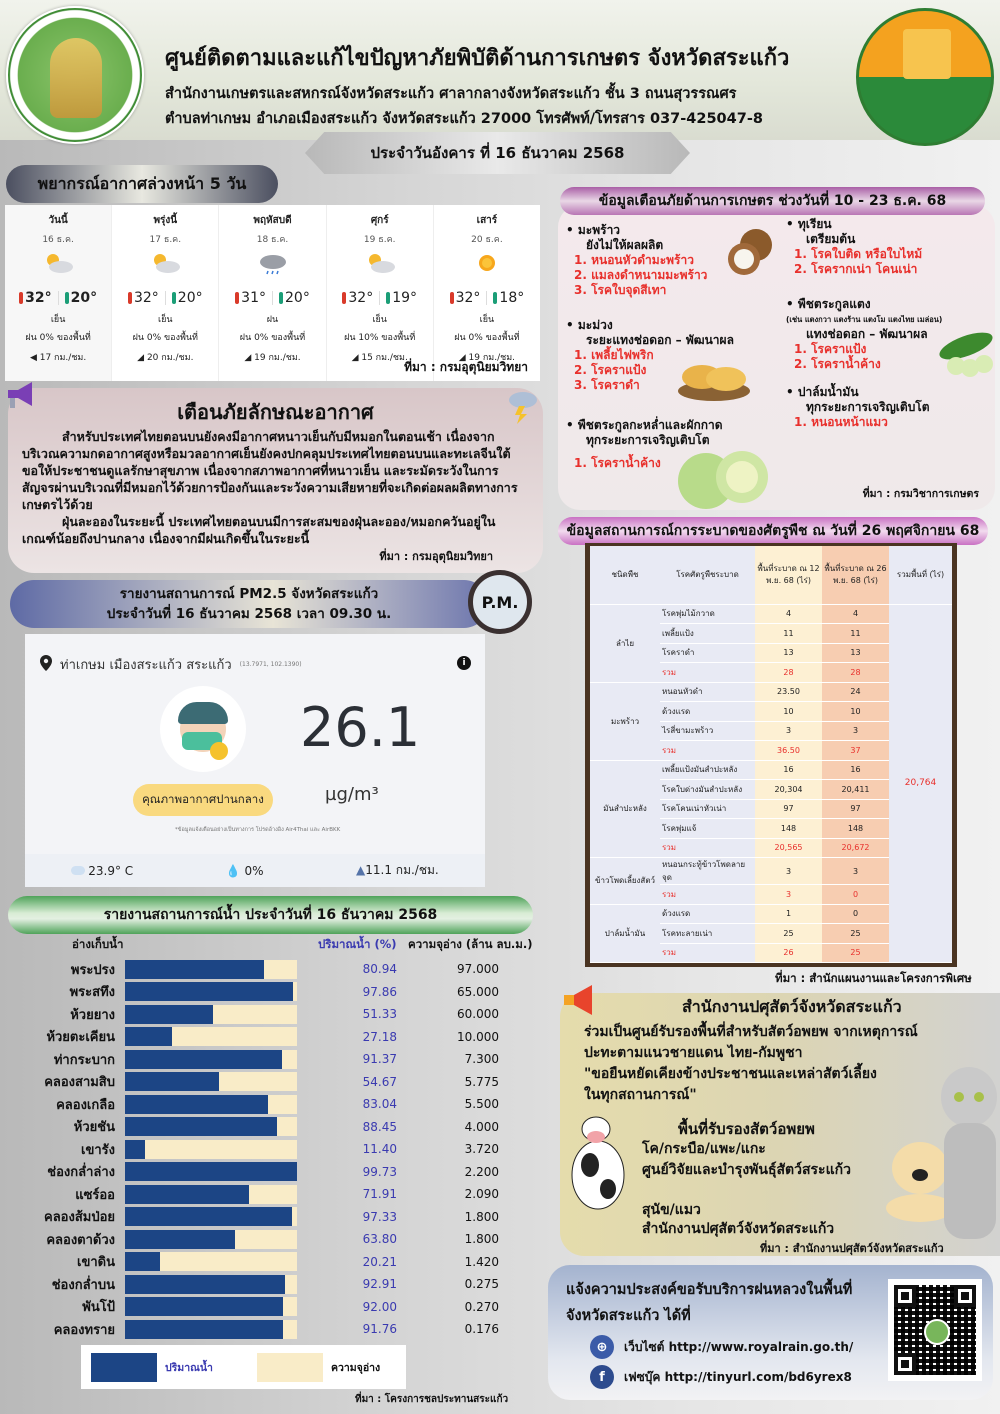  Describe the element at coordinates (379, 240) in the screenshot. I see `day-date: 19 ธ.ค.` at that location.